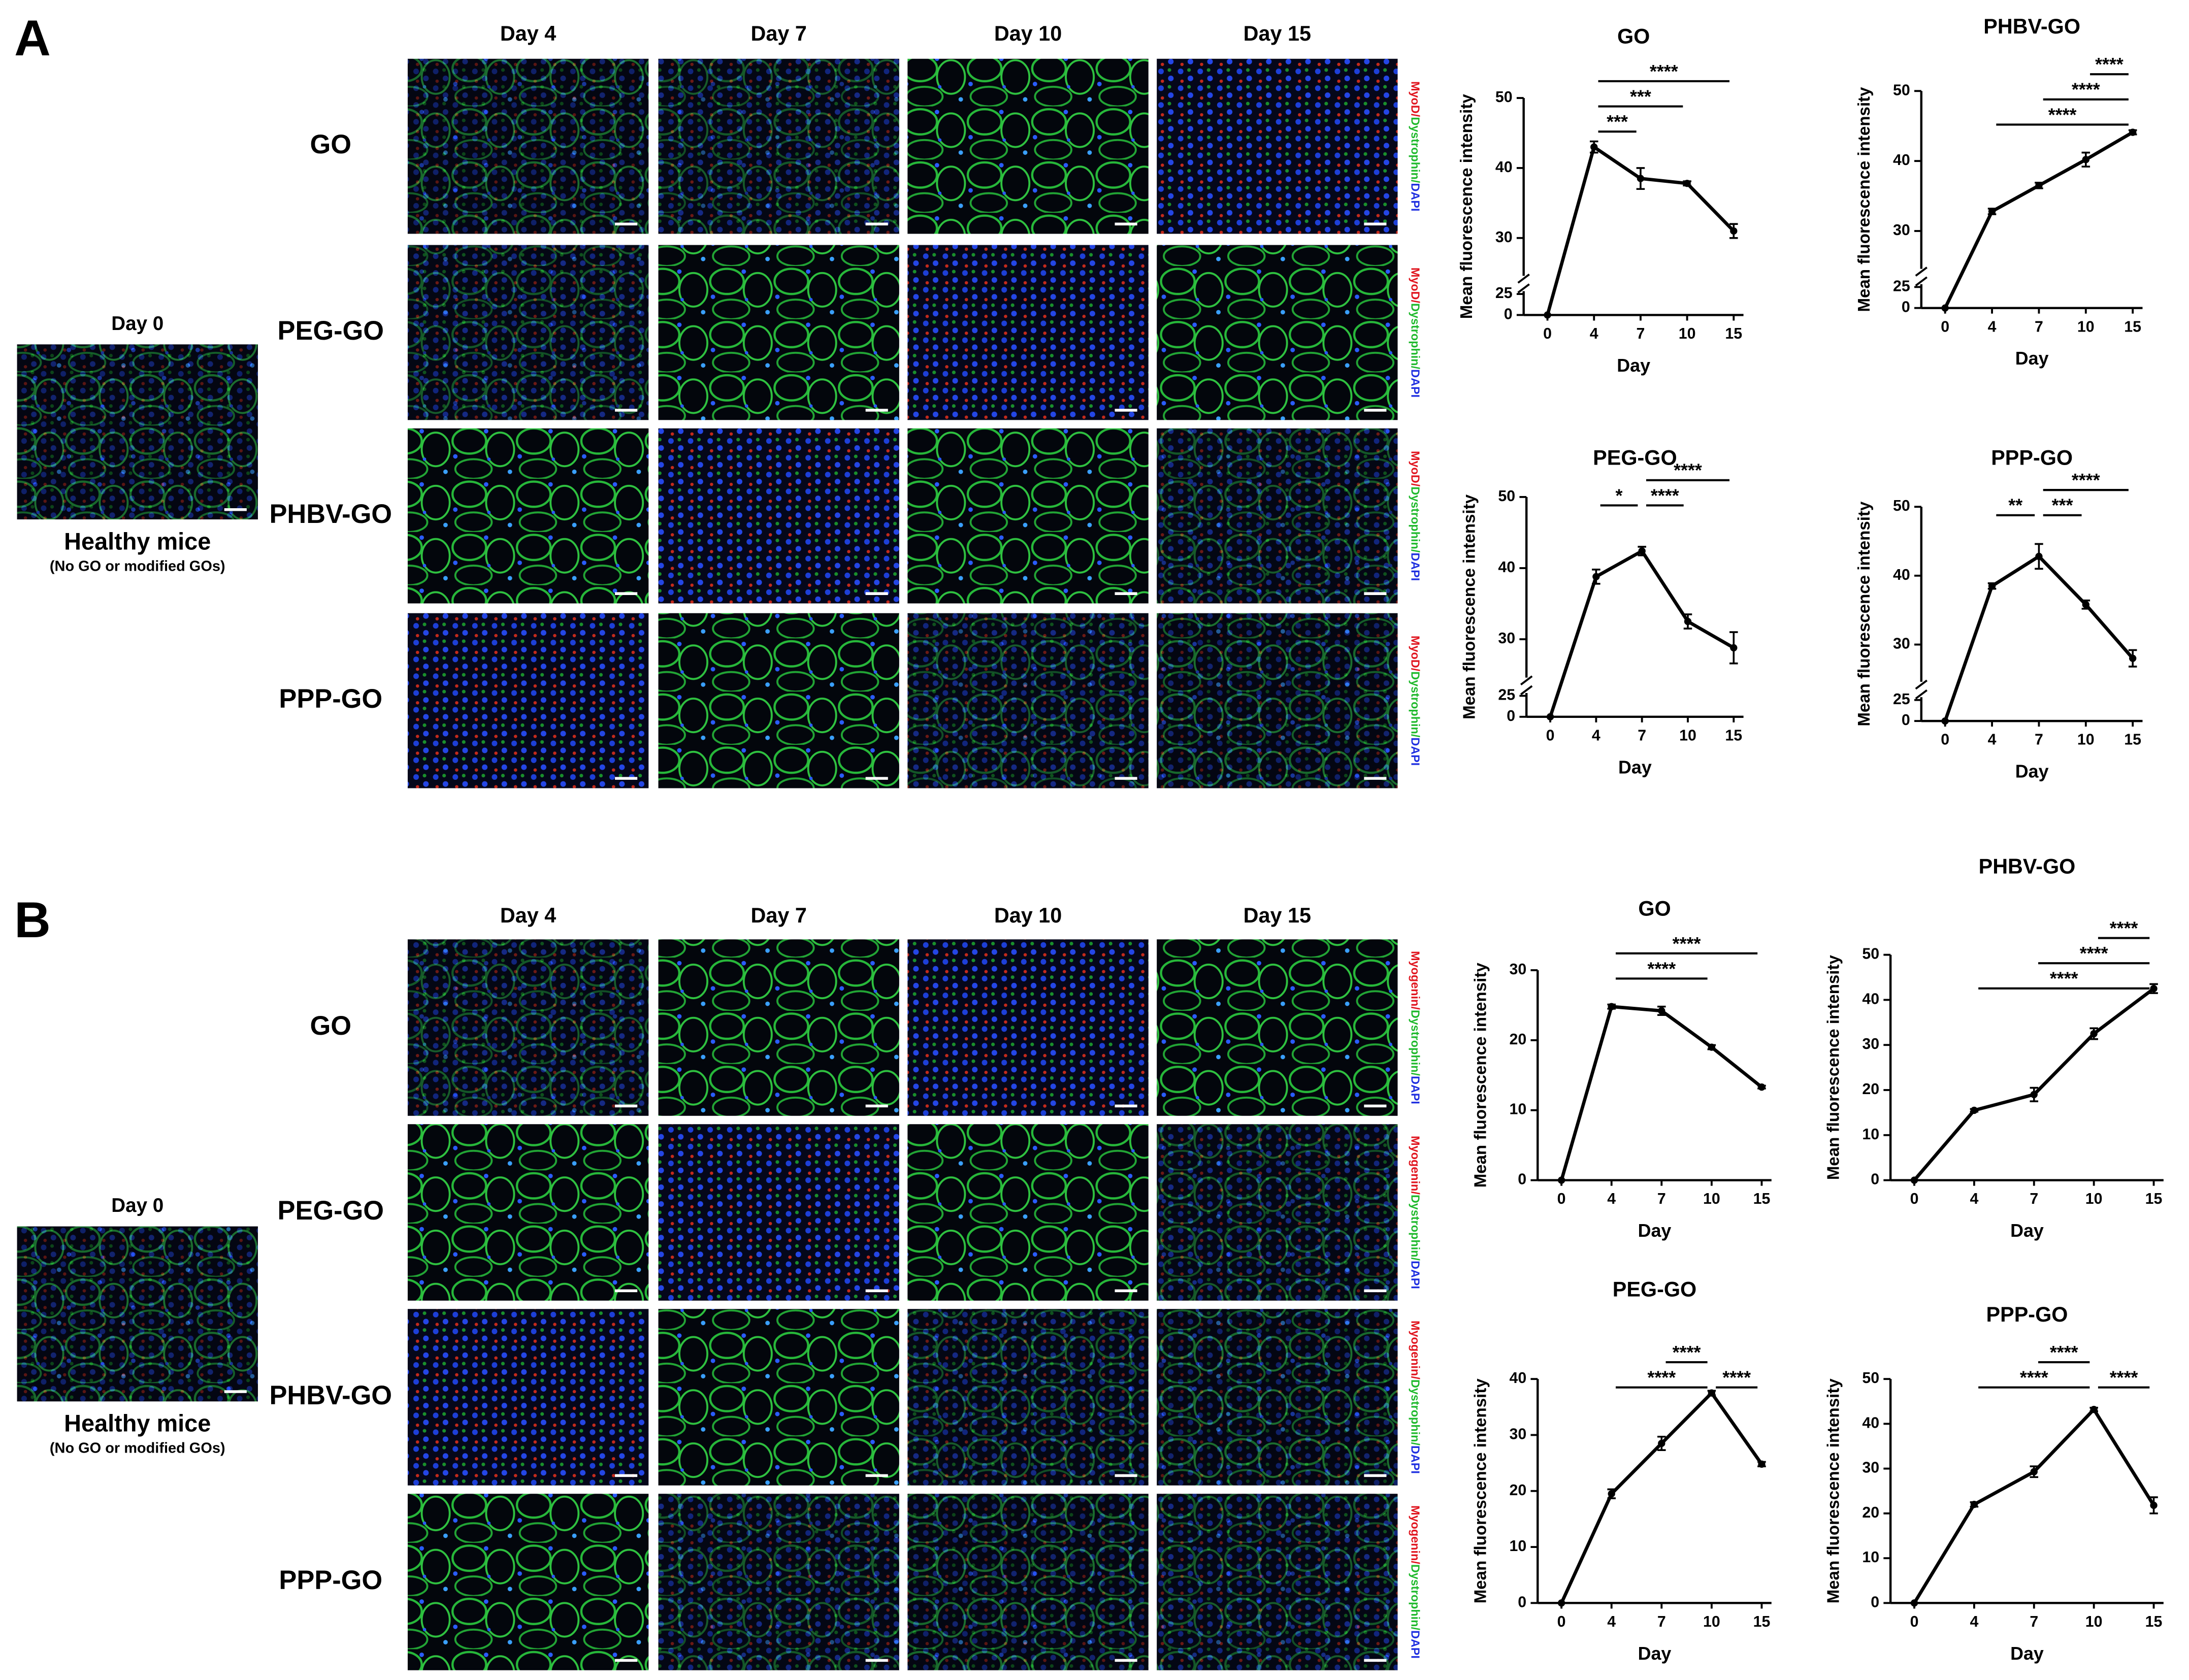  I want to click on y-tick-label: 25, so click(1901, 286).